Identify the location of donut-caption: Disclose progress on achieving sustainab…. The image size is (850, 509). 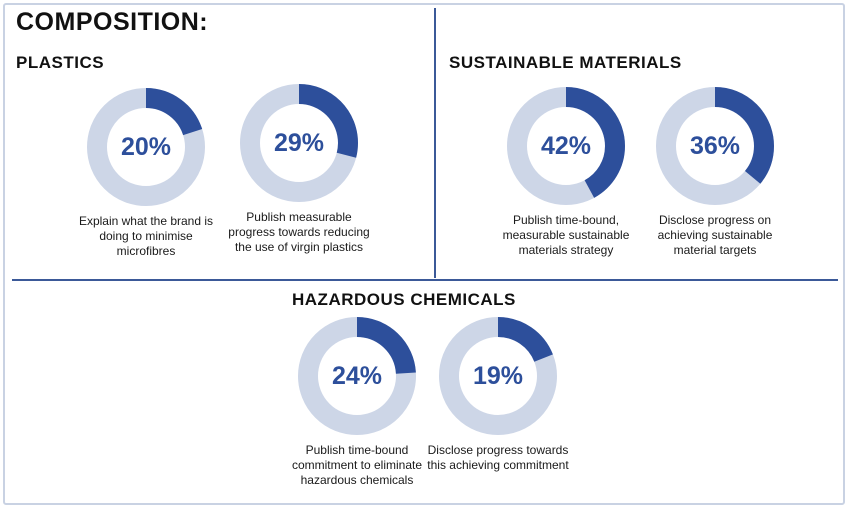
(715, 235).